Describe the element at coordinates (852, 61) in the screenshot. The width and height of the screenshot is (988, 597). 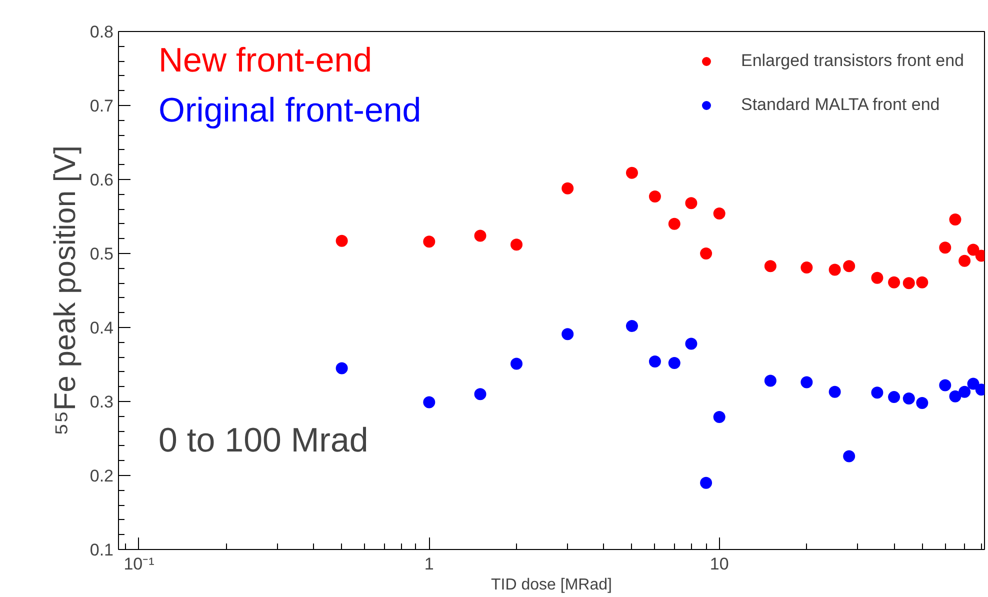
I see `legend-label: Enlarged transistors front end` at that location.